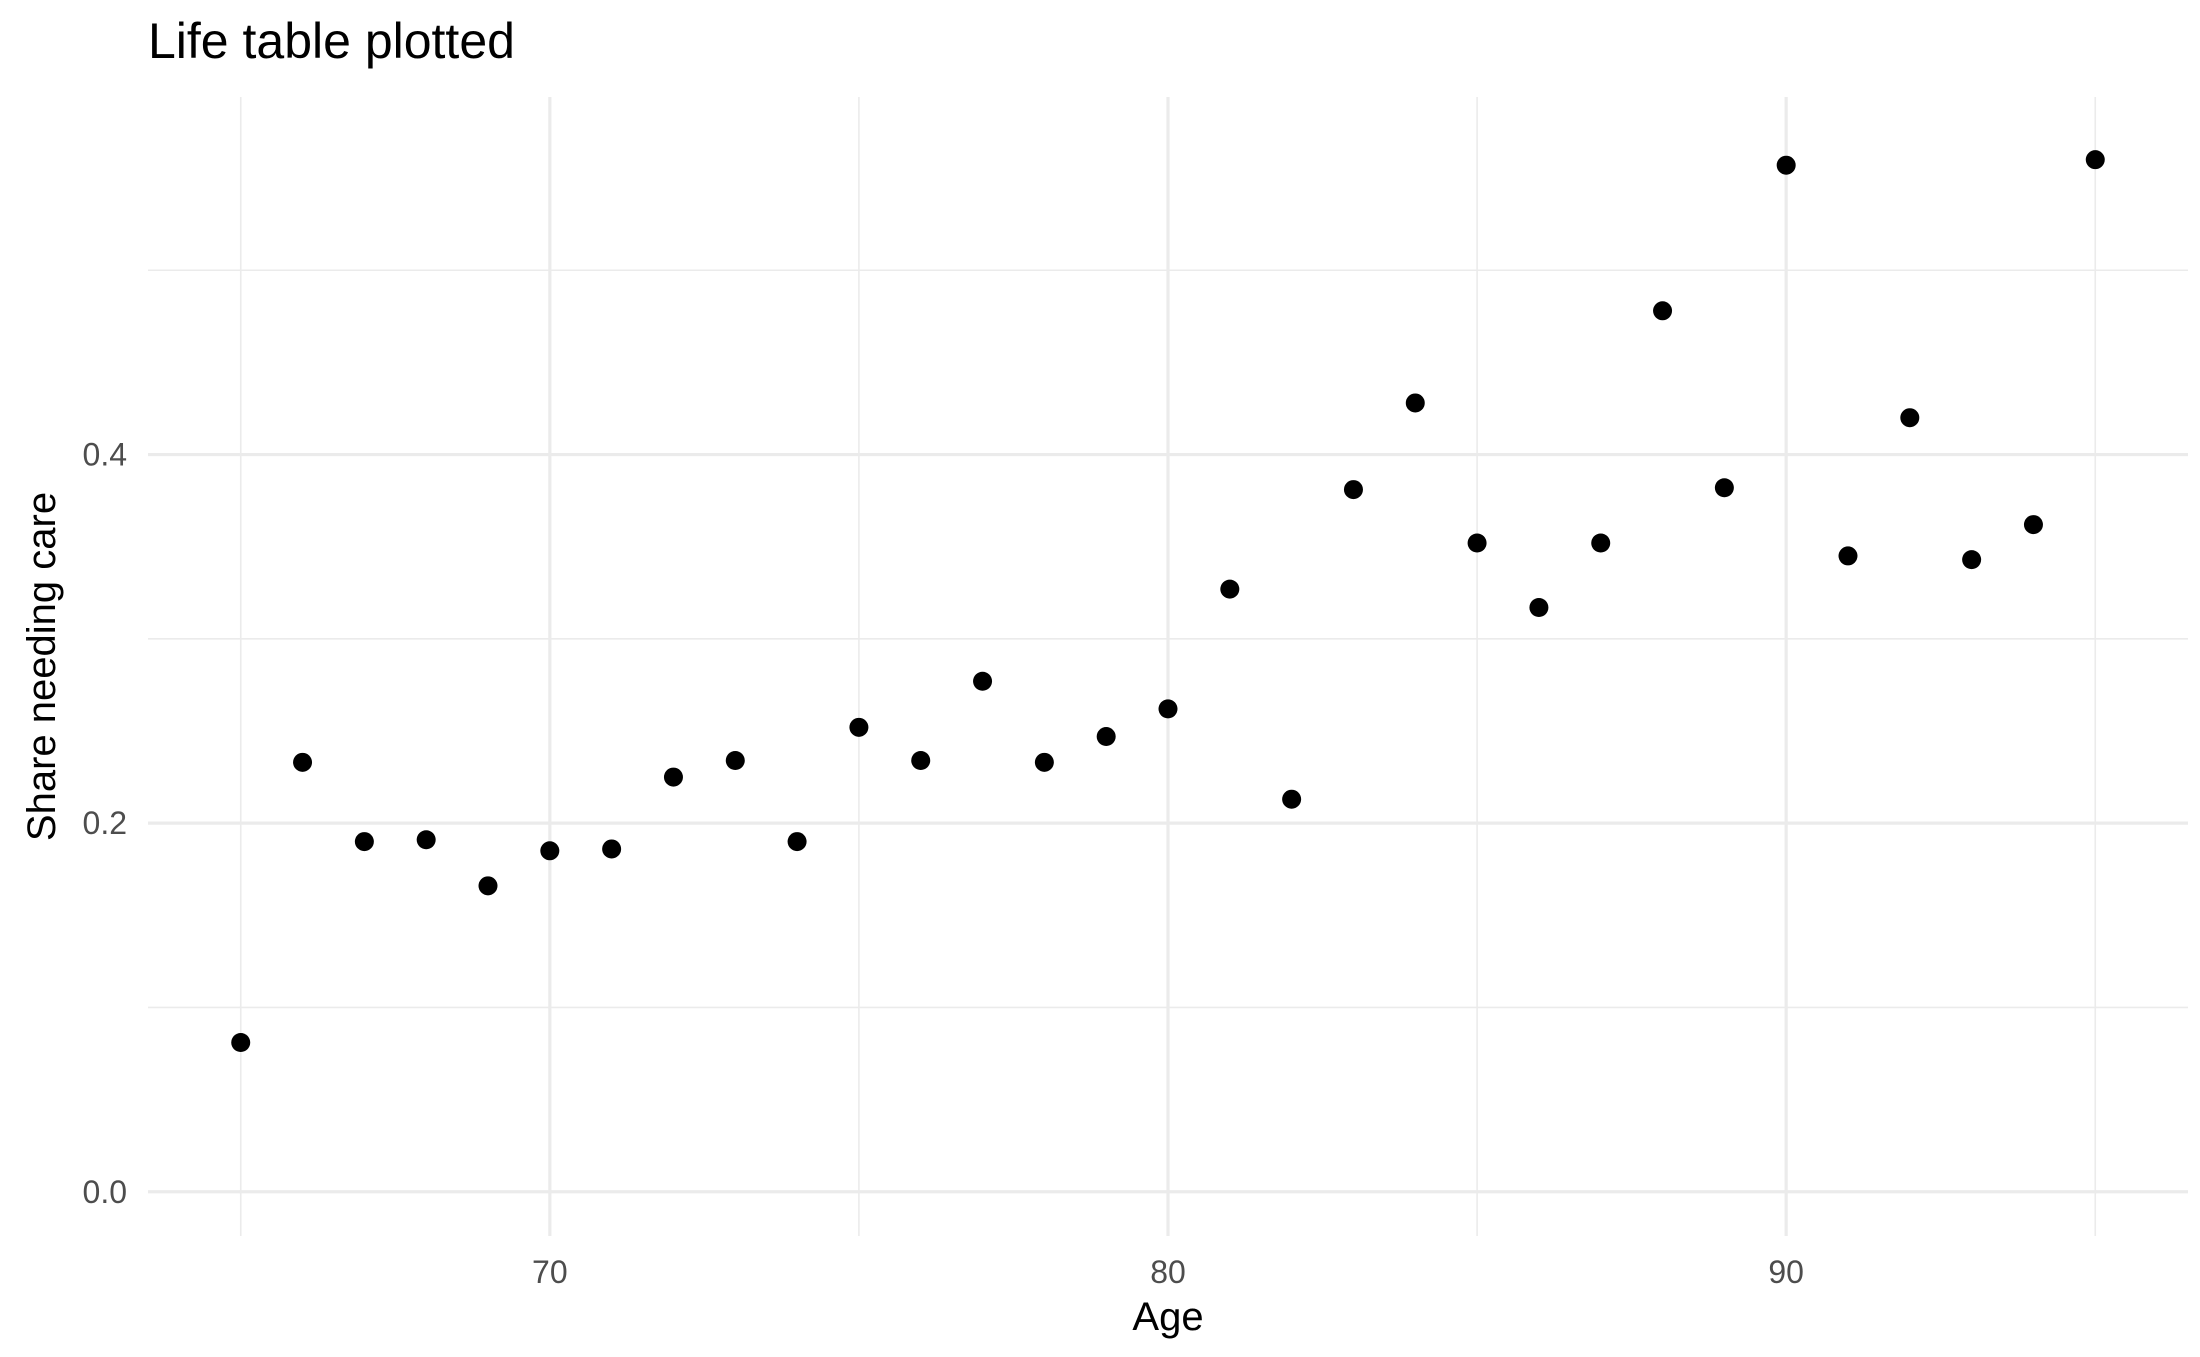 This screenshot has width=2200, height=1357. I want to click on x-tick-label: 80, so click(1168, 1272).